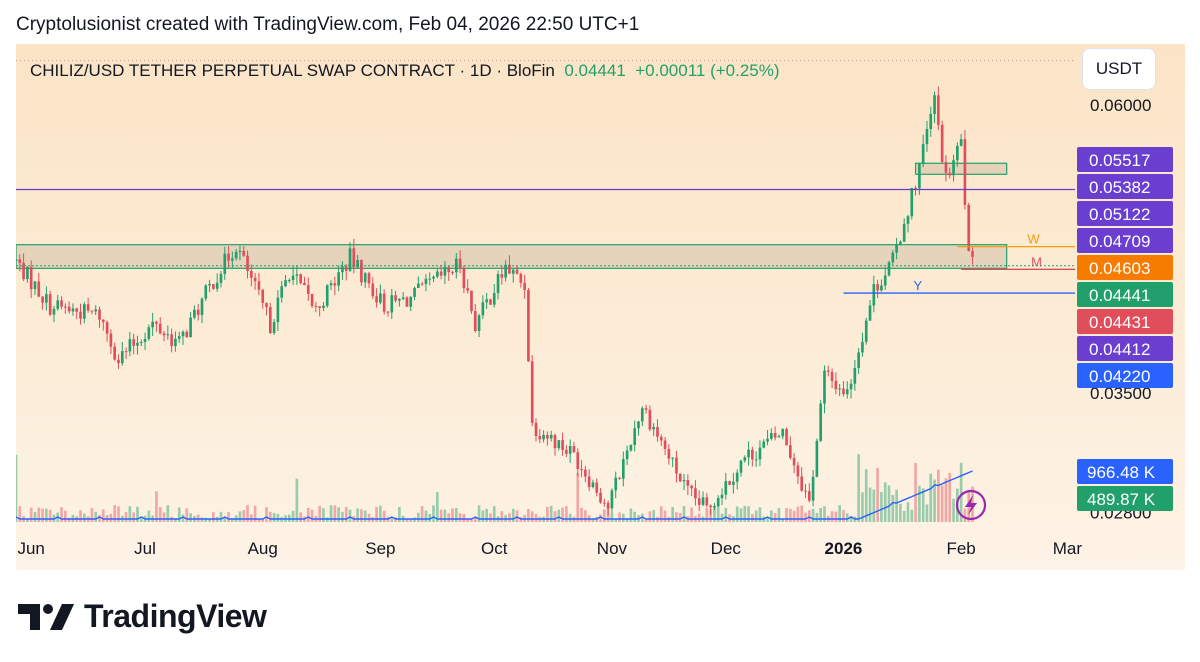 This screenshot has width=1200, height=662. What do you see at coordinates (960, 548) in the screenshot?
I see `x-tick-label: Feb` at bounding box center [960, 548].